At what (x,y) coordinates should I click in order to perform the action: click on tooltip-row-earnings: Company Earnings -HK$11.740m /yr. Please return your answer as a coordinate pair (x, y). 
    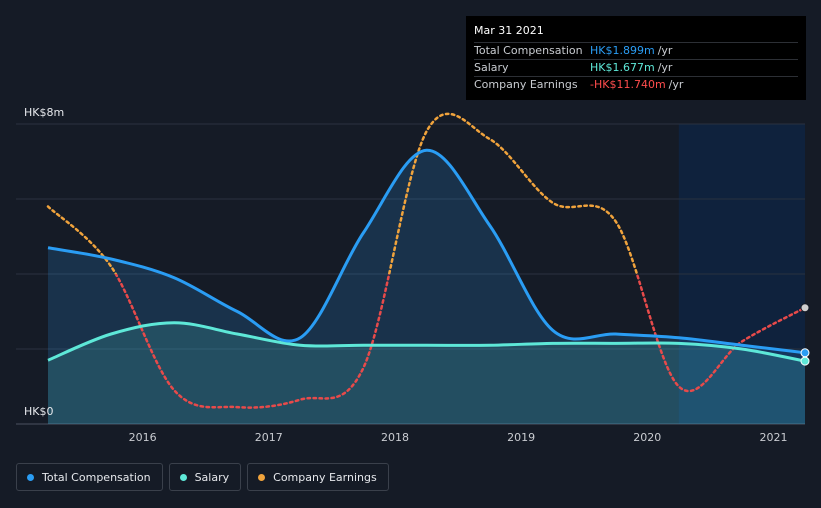
    Looking at the image, I should click on (636, 84).